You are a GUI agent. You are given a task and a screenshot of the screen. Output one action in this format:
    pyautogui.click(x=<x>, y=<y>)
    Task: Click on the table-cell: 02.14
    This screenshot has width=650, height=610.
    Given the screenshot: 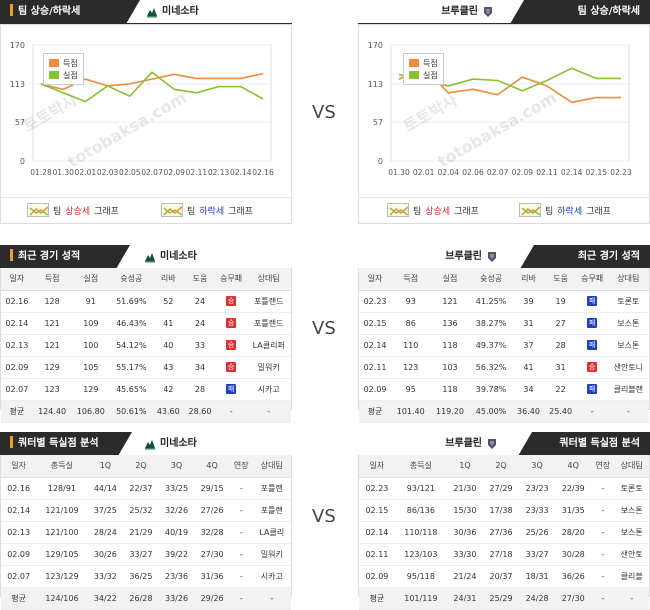 What is the action you would take?
    pyautogui.click(x=375, y=345)
    